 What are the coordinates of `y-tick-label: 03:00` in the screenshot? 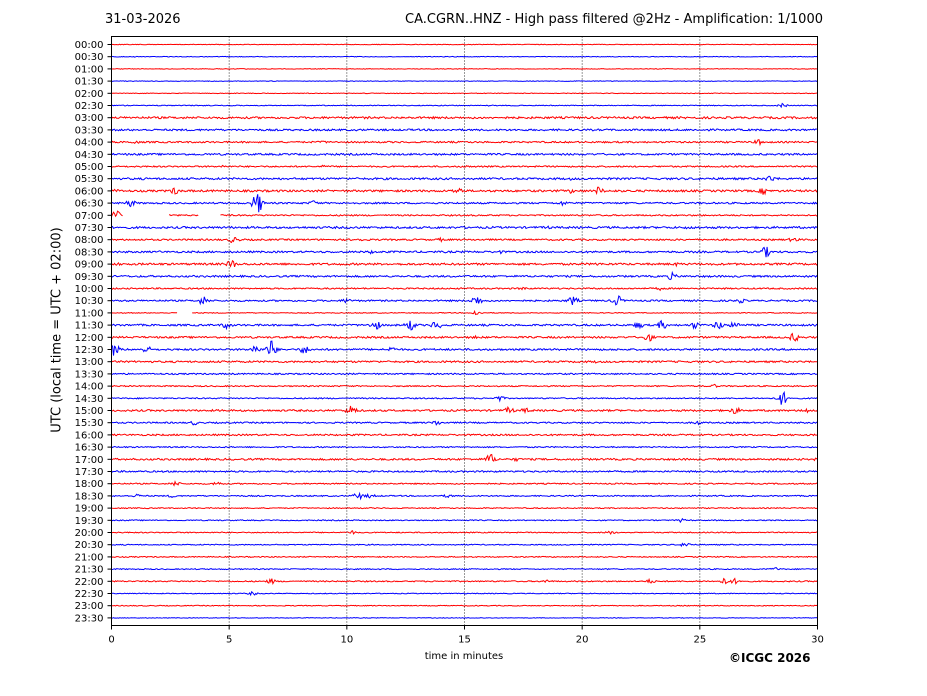 It's located at (89, 118).